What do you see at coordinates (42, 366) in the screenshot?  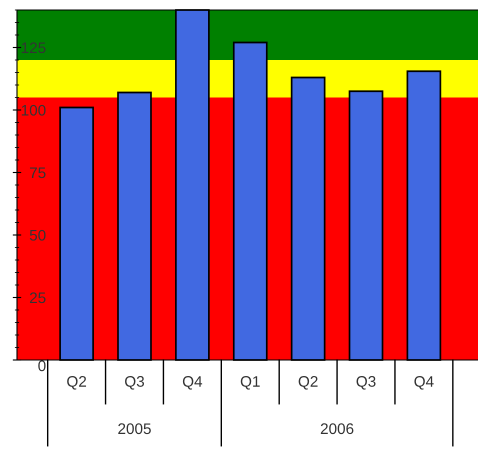 I see `y-tick-label: 0` at bounding box center [42, 366].